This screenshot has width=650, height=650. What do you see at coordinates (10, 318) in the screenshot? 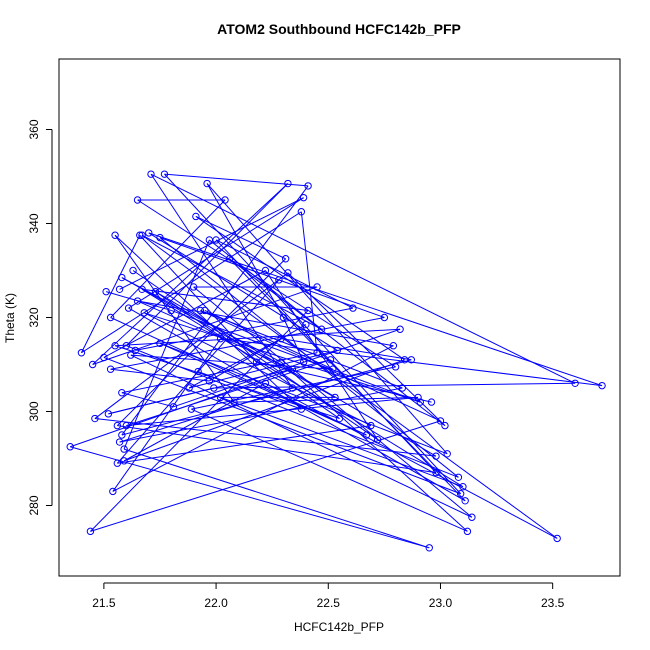
I see `y-axis-label: Theta (K)` at bounding box center [10, 318].